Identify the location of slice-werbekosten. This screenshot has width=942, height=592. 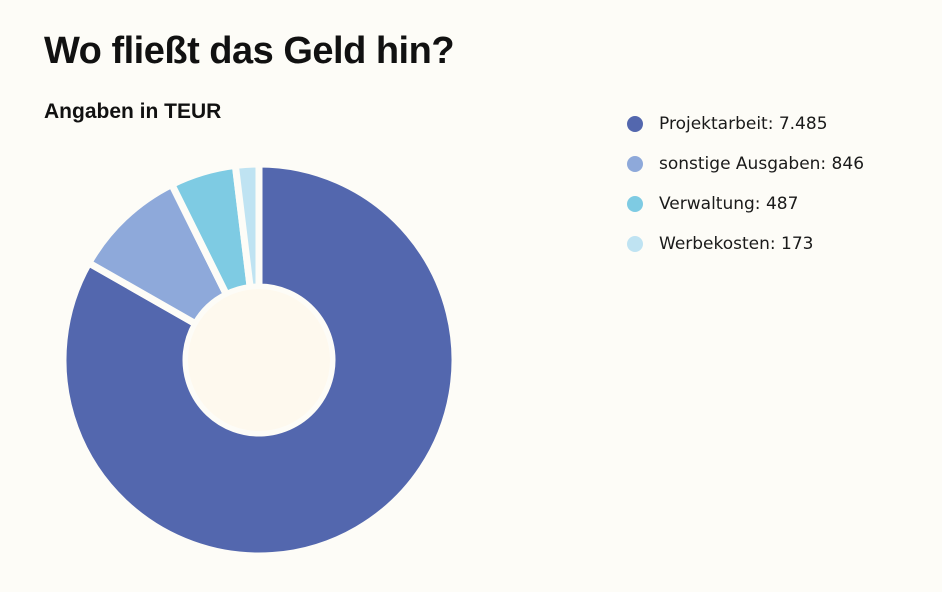
(247, 226).